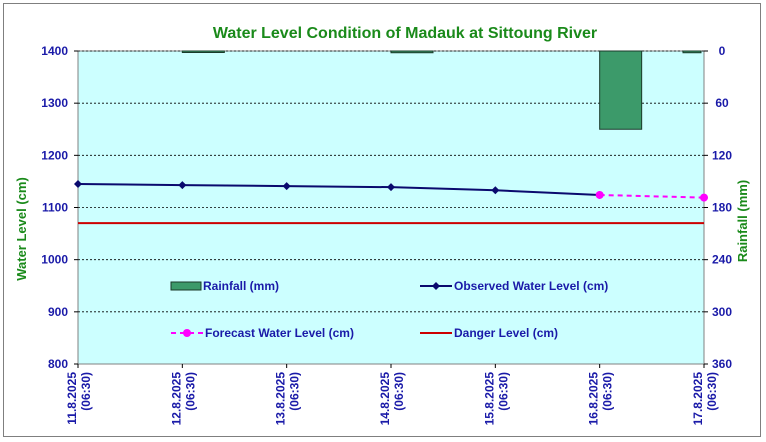 The height and width of the screenshot is (442, 766). I want to click on legend-observed-marker, so click(436, 286).